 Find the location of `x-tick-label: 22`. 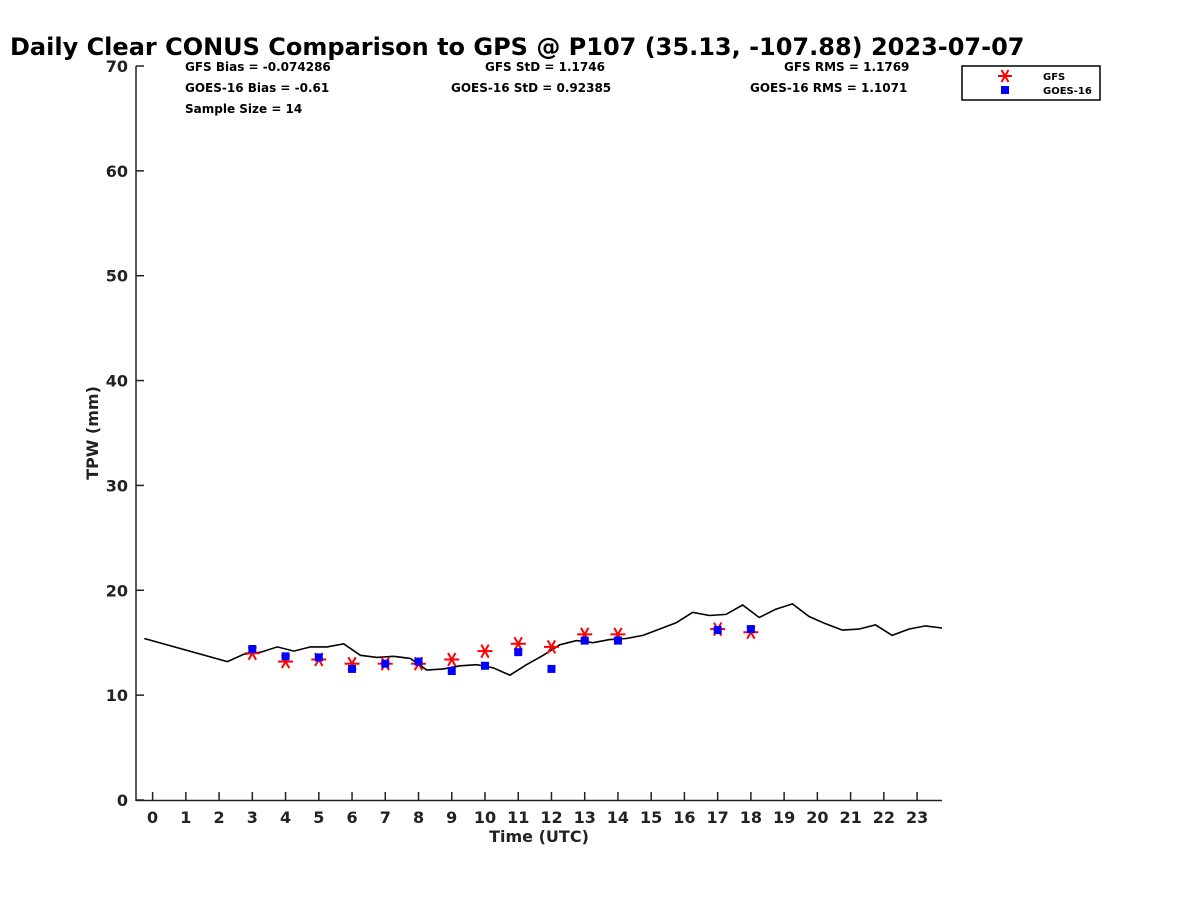

x-tick-label: 22 is located at coordinates (884, 817).